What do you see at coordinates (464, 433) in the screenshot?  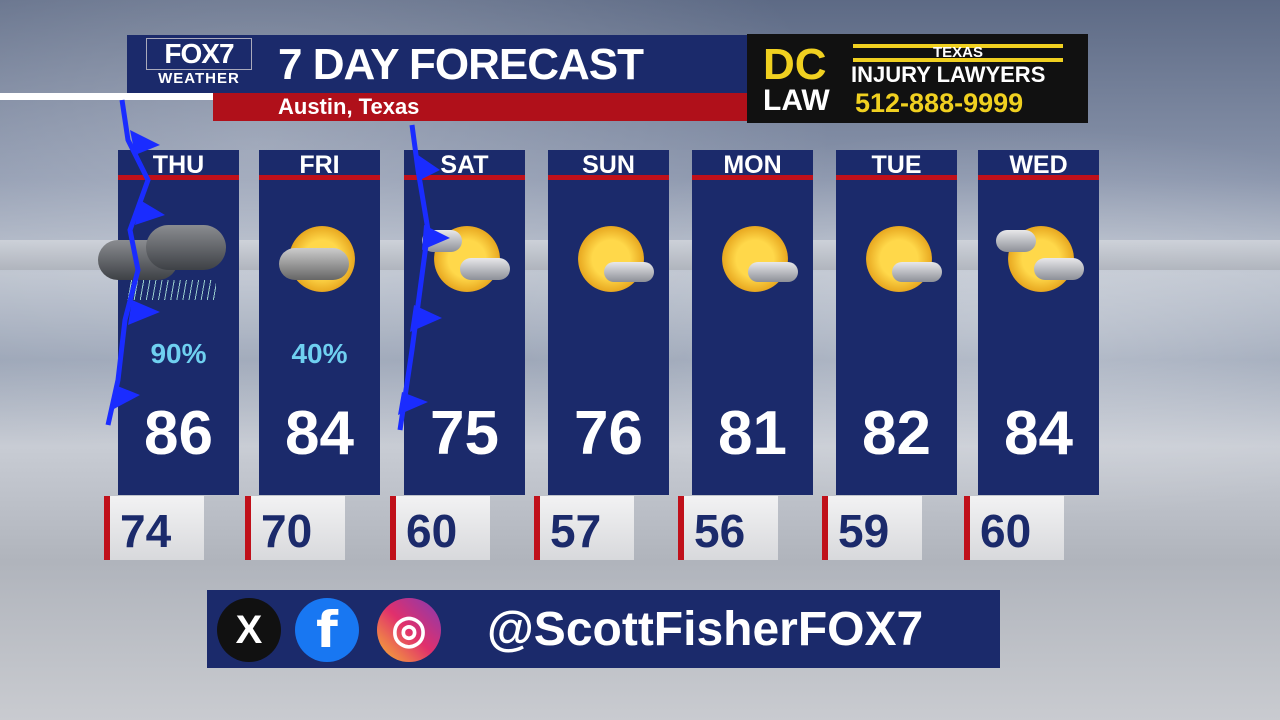 I see `high-temp: 75` at bounding box center [464, 433].